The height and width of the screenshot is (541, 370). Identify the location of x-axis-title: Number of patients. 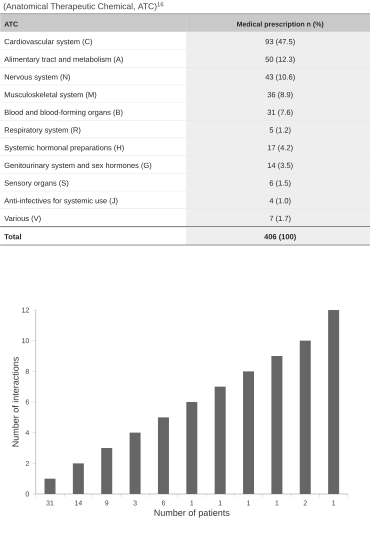
(192, 513).